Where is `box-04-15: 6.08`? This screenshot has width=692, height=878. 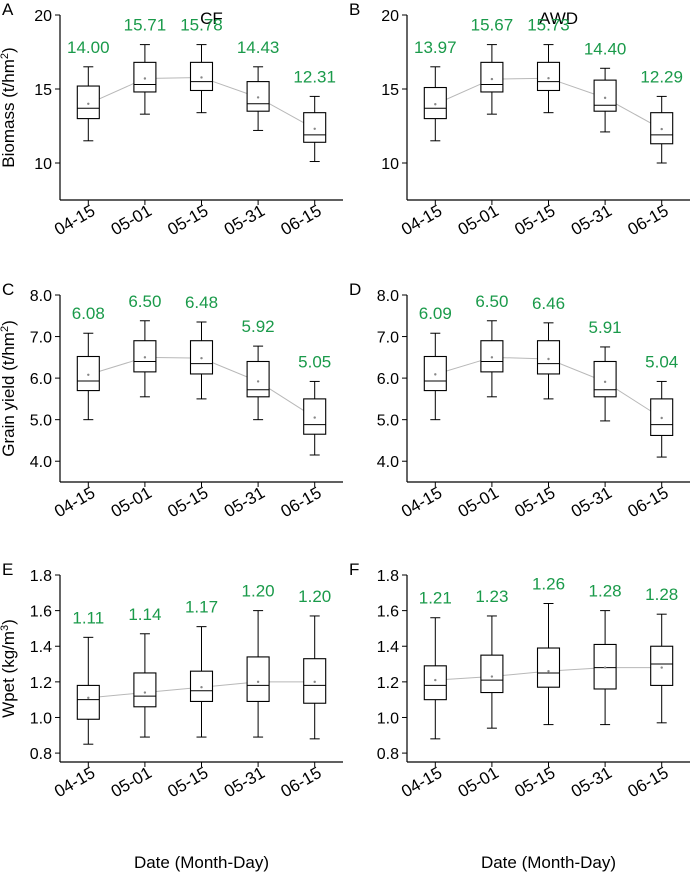 box-04-15: 6.08 is located at coordinates (88, 362).